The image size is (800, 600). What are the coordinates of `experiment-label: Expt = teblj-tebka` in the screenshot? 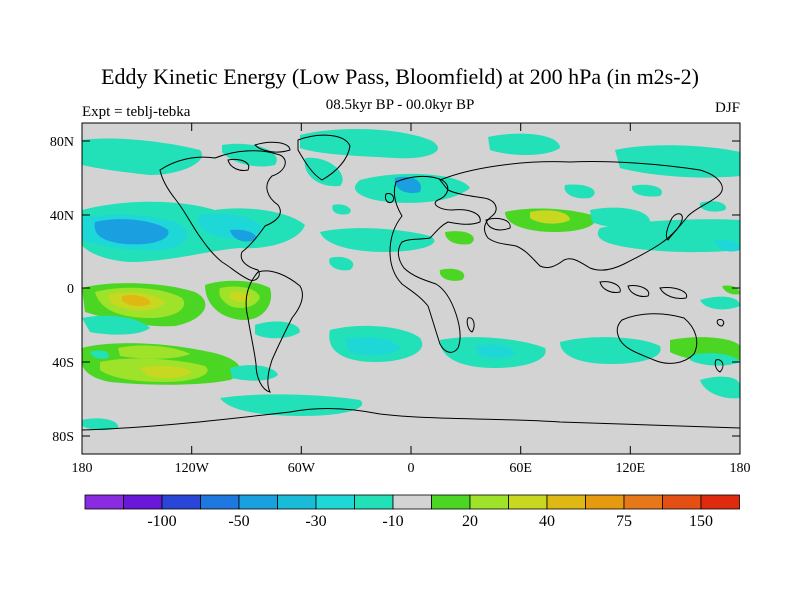 It's located at (136, 112).